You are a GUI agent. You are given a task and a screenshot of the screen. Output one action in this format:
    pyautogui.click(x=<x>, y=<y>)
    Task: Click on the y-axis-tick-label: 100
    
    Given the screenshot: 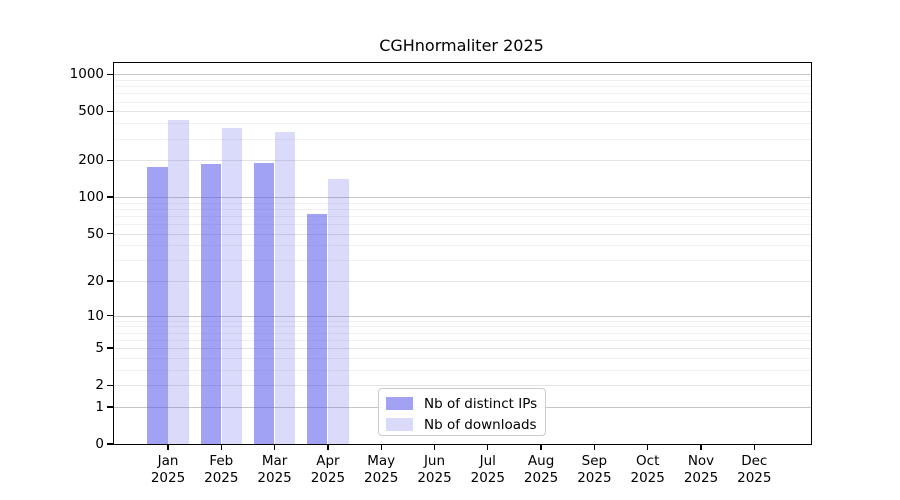 What is the action you would take?
    pyautogui.click(x=91, y=197)
    